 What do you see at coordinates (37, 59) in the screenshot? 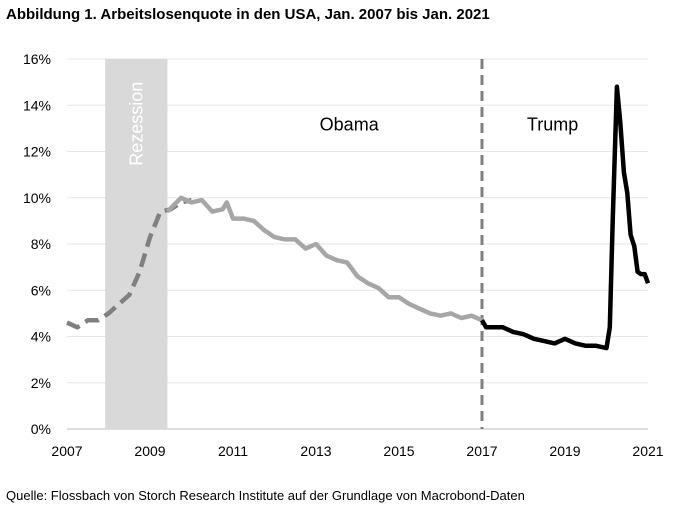
I see `y-tick-label: 16%` at bounding box center [37, 59].